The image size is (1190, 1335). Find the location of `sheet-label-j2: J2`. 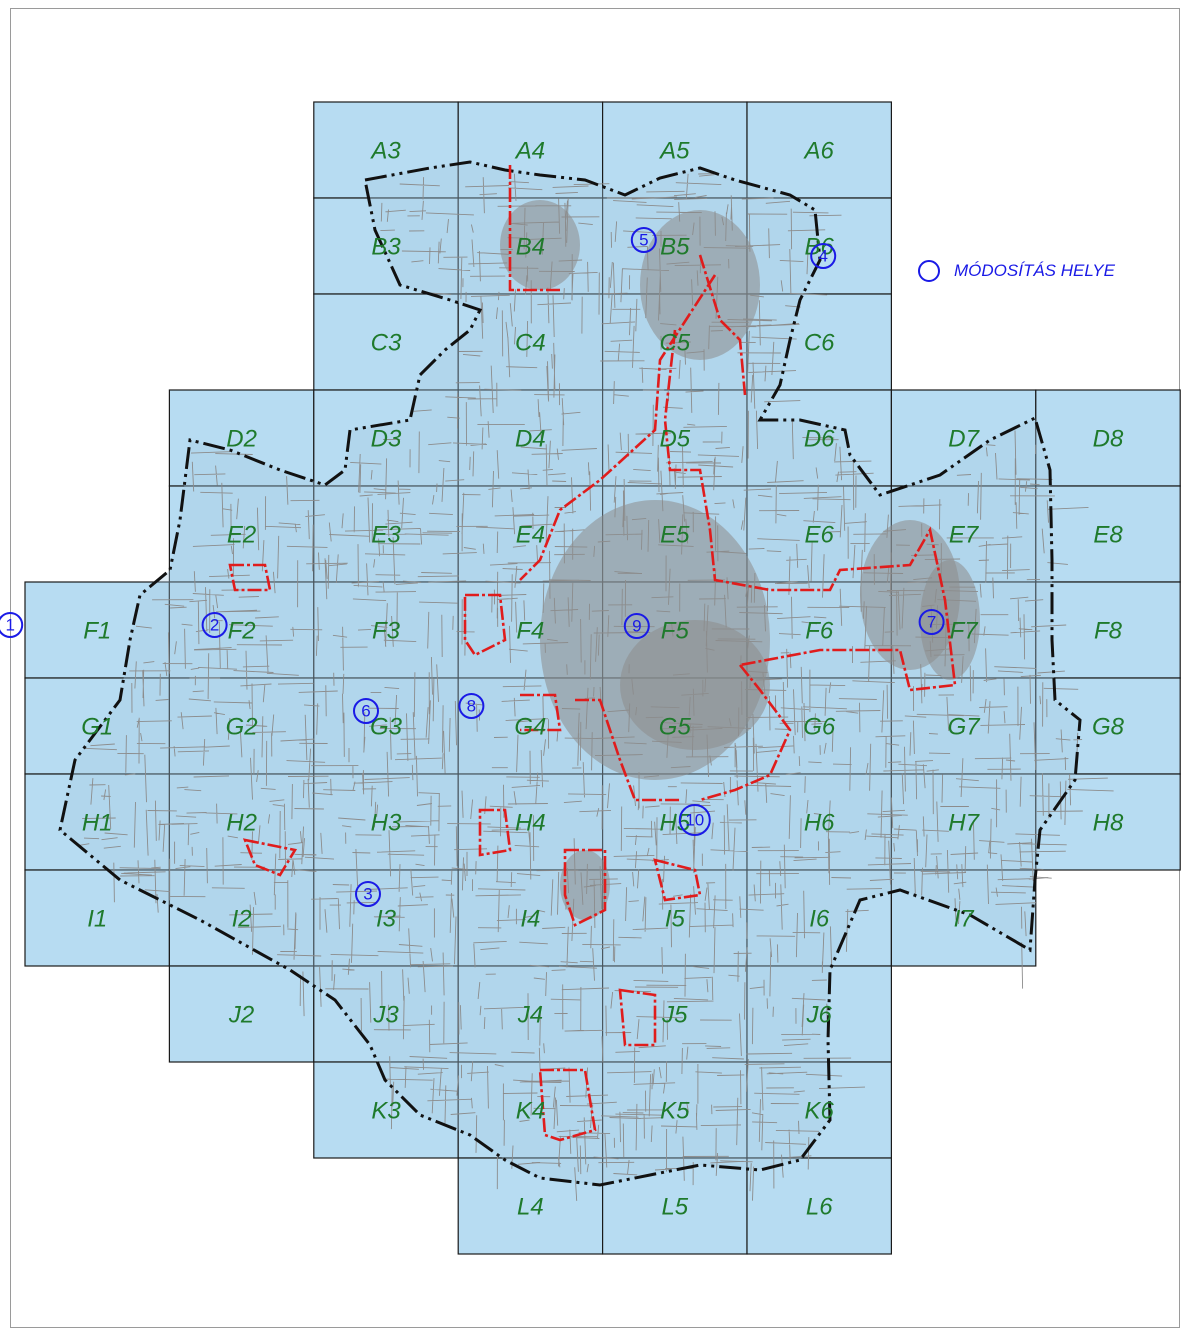

sheet-label-j2: J2 is located at coordinates (241, 1014).